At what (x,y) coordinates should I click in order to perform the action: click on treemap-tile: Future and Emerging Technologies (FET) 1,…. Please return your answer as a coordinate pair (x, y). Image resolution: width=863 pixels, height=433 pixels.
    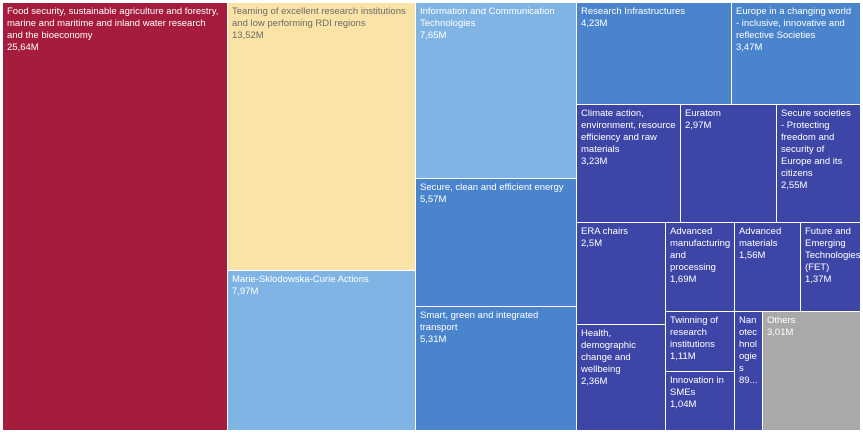
    Looking at the image, I should click on (830, 267).